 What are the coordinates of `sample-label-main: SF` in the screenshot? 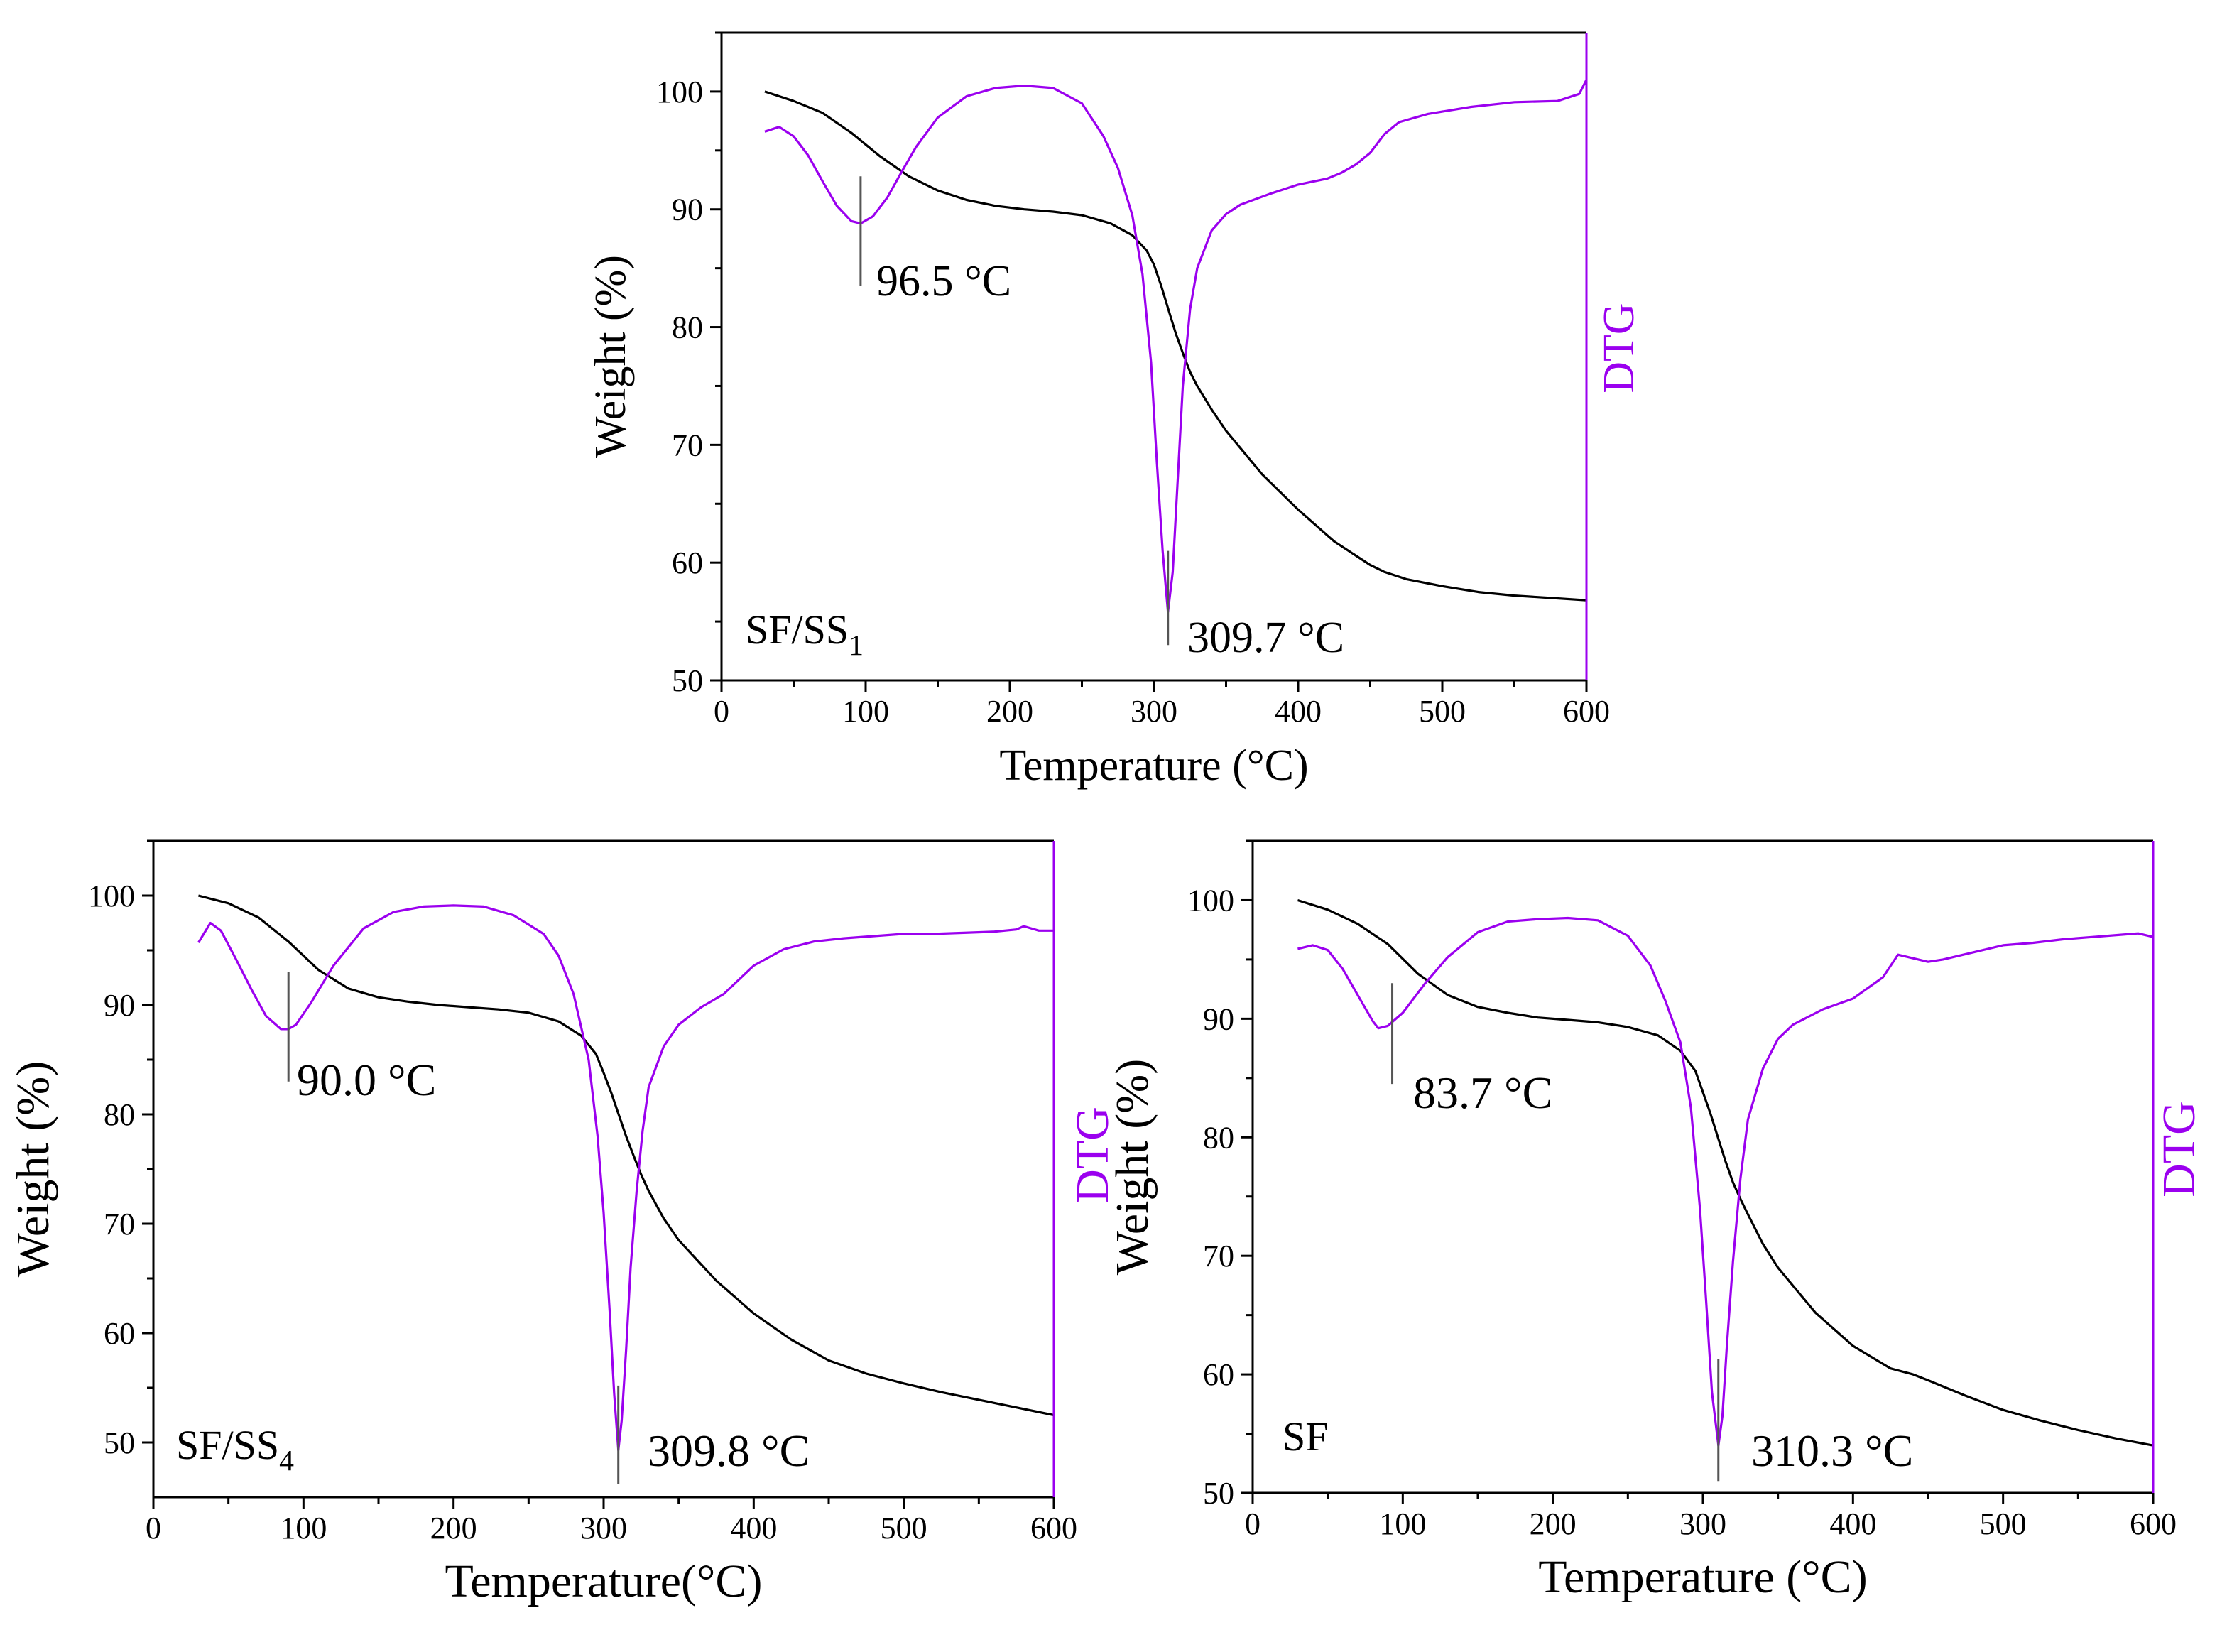 It's located at (1306, 1436).